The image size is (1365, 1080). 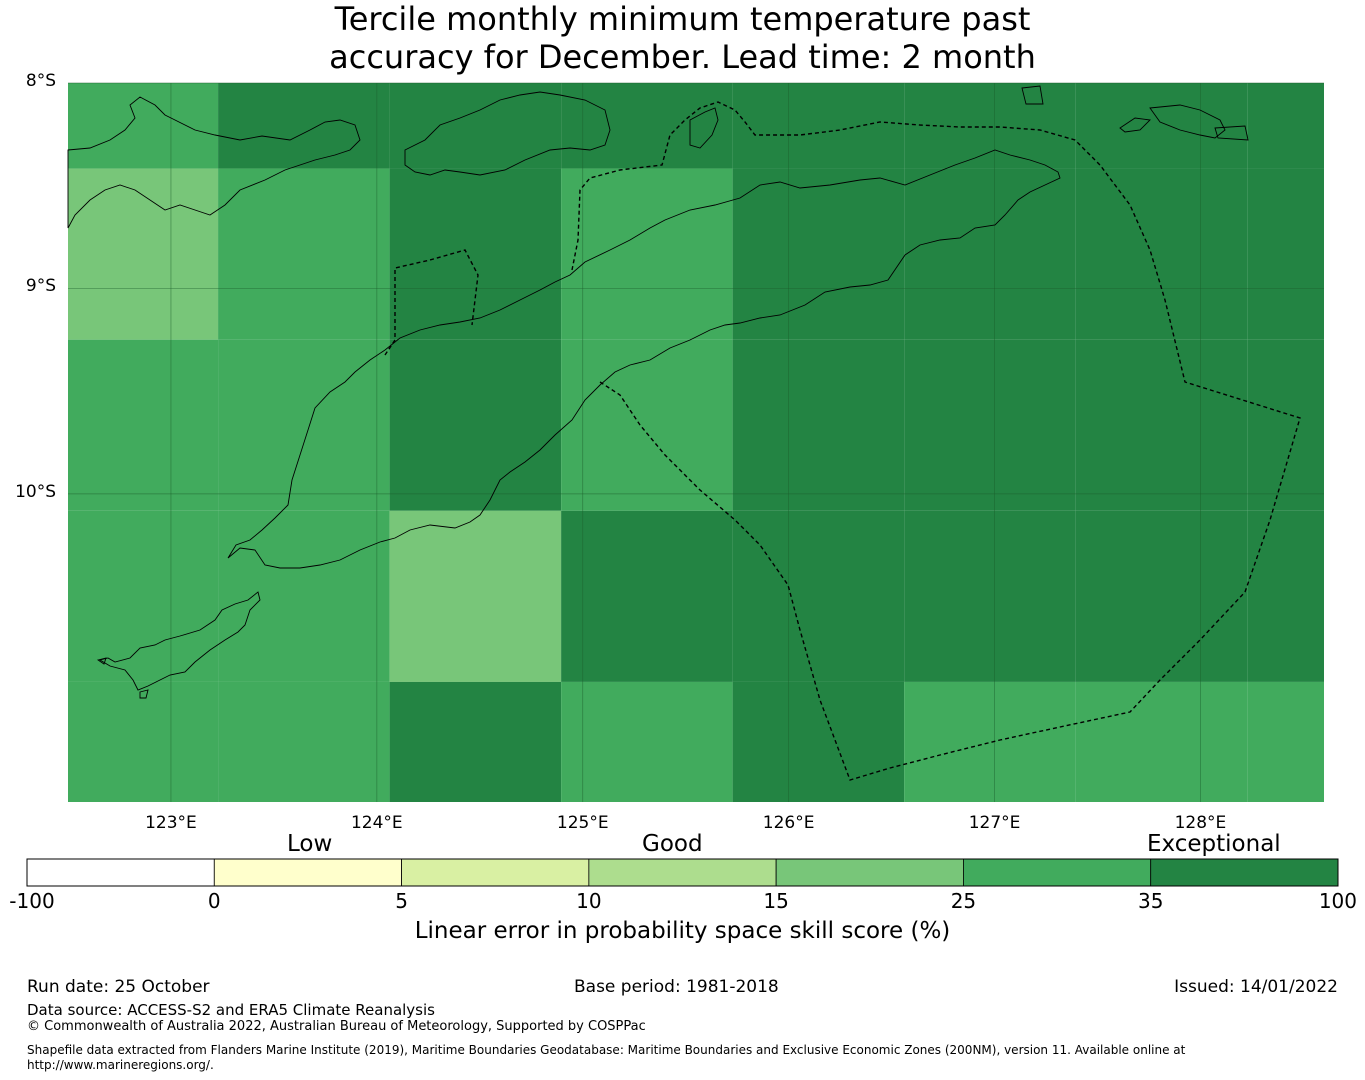 What do you see at coordinates (143, 741) in the screenshot?
I see `grid-cell-r4-c0` at bounding box center [143, 741].